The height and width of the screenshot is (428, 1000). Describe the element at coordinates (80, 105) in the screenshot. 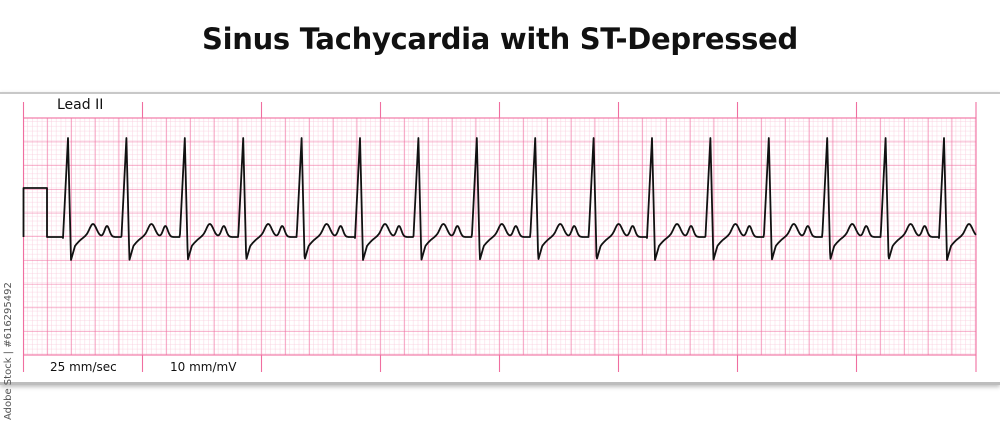

I see `lead-label: Lead II` at that location.